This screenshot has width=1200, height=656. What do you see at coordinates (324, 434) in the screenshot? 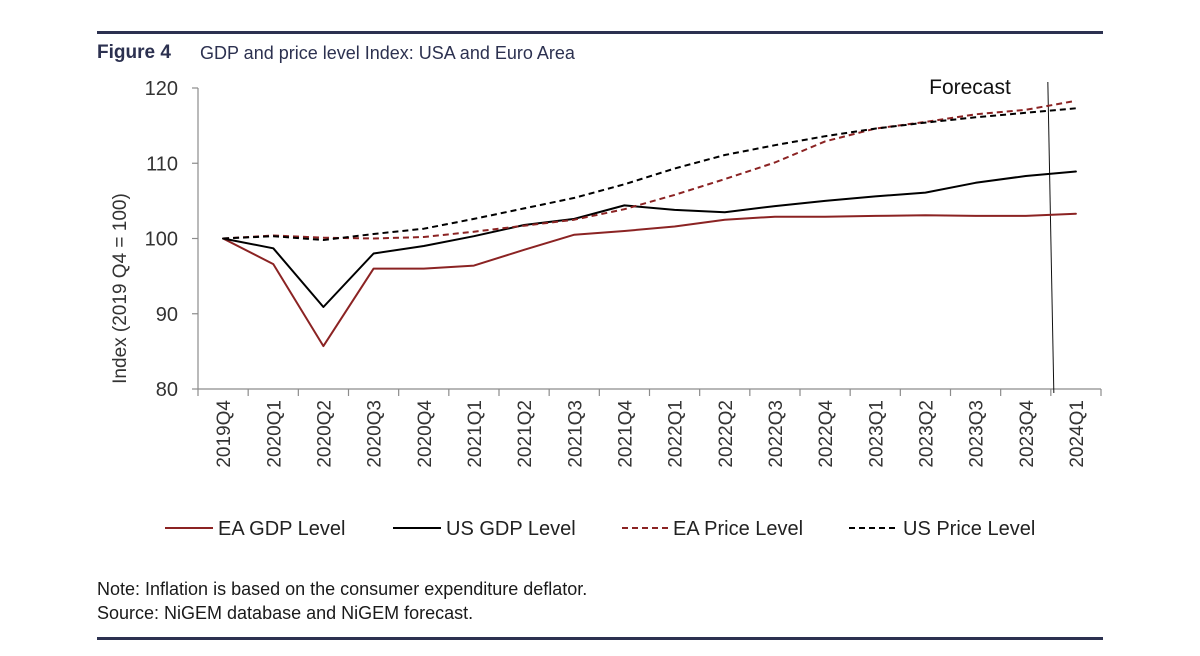
I see `x-tick-label: 2020Q2` at bounding box center [324, 434].